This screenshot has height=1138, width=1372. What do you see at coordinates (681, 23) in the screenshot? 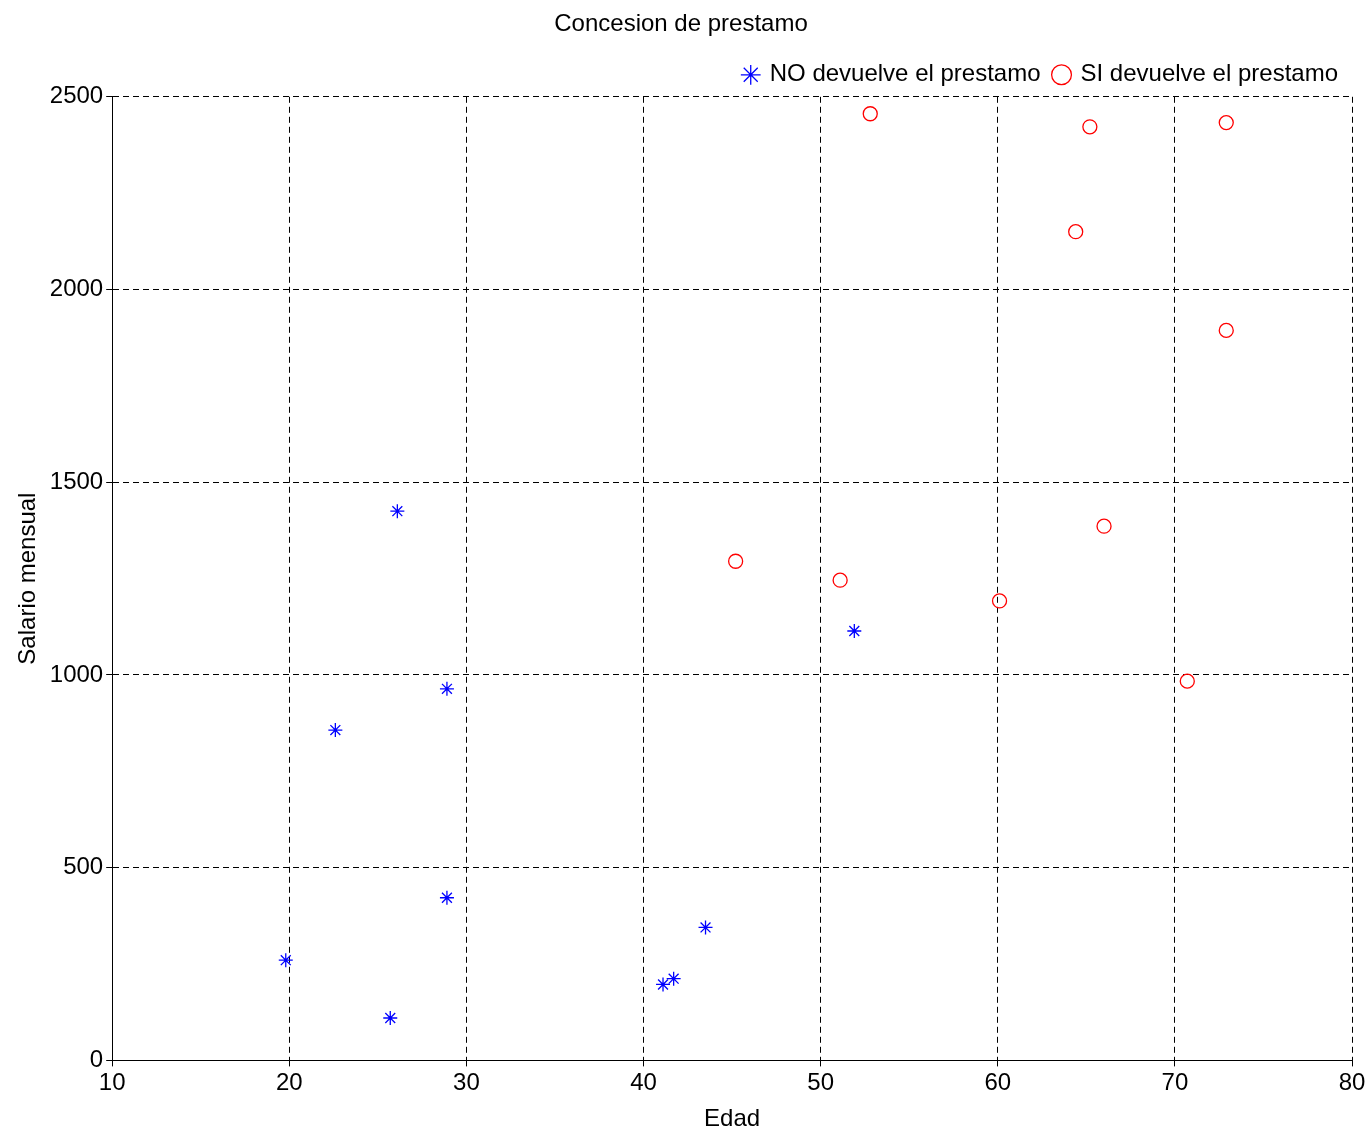
I see `chart-title: Concesion de prestamo` at bounding box center [681, 23].